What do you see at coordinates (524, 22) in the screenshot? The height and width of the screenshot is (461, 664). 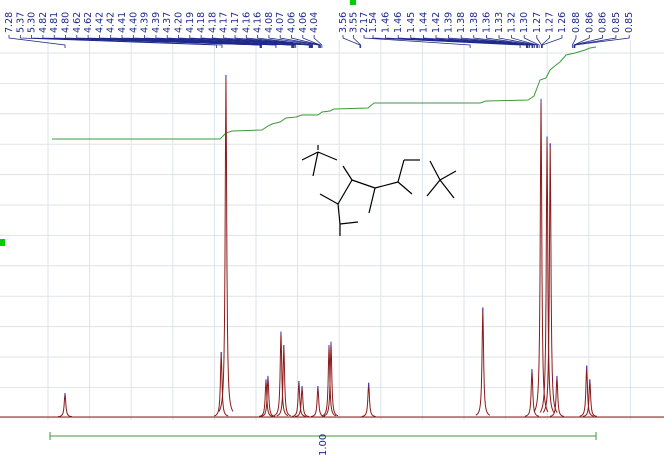 I see `peak-label: 1.30` at bounding box center [524, 22].